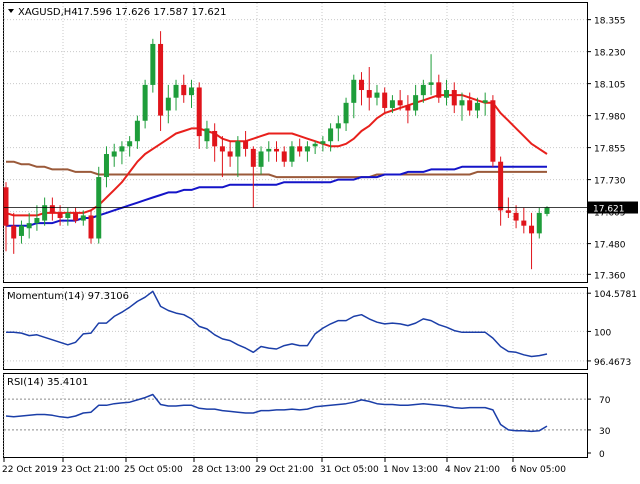  Describe the element at coordinates (90, 470) in the screenshot. I see `x-tick-label: 23 Oct 21:00` at that location.